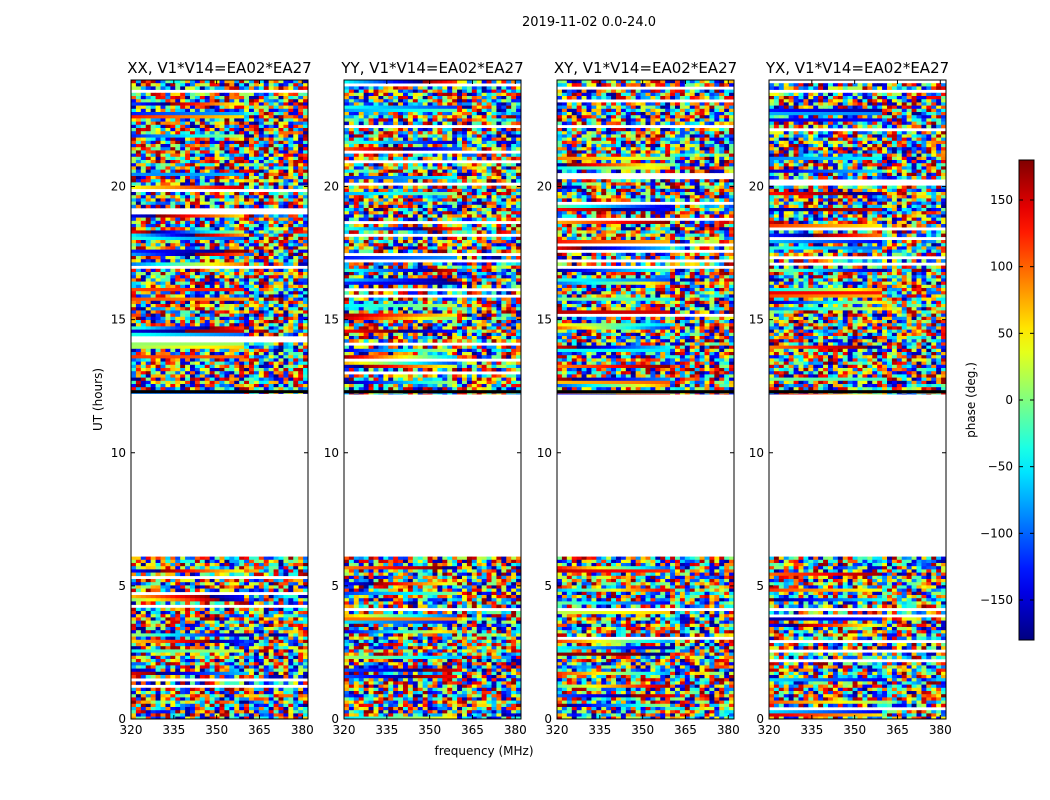 The image size is (1050, 800). I want to click on colorbar-tick-label: 100, so click(1001, 267).